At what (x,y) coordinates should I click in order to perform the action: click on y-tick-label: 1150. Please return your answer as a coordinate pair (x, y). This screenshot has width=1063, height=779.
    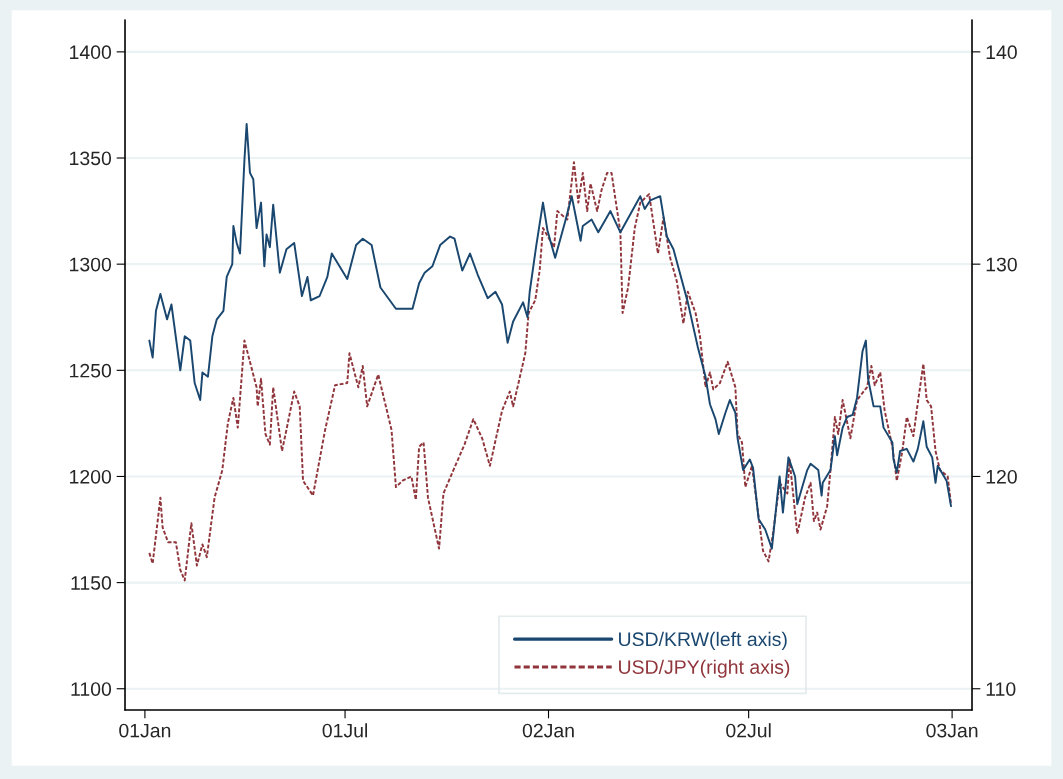
    Looking at the image, I should click on (91, 583).